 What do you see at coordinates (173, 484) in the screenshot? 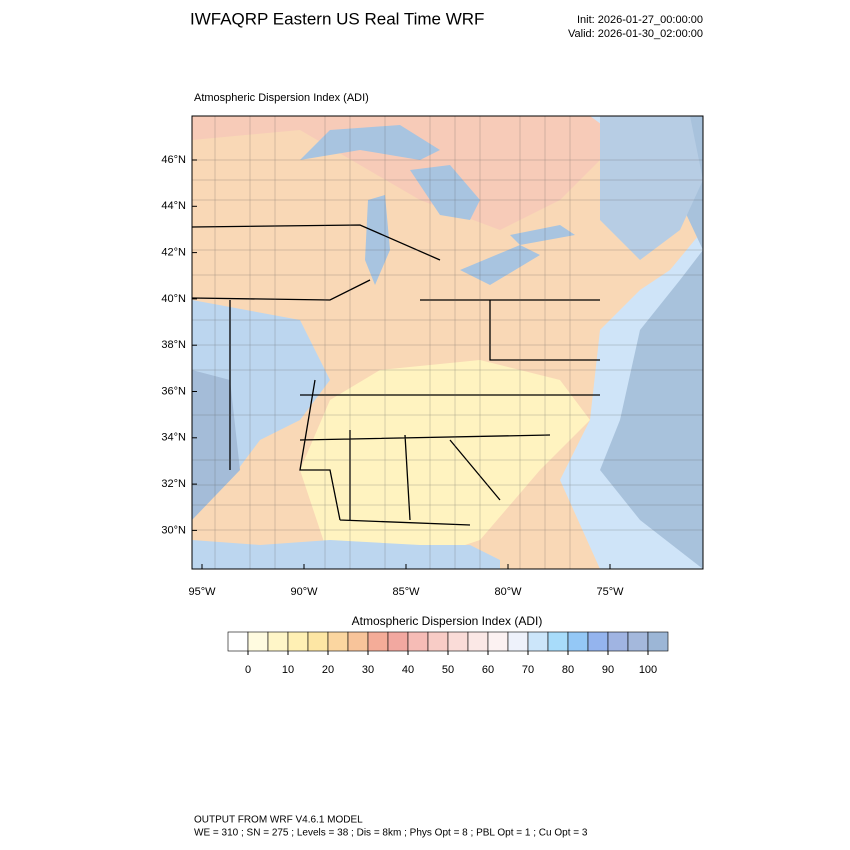
I see `lat-label: 32°N` at bounding box center [173, 484].